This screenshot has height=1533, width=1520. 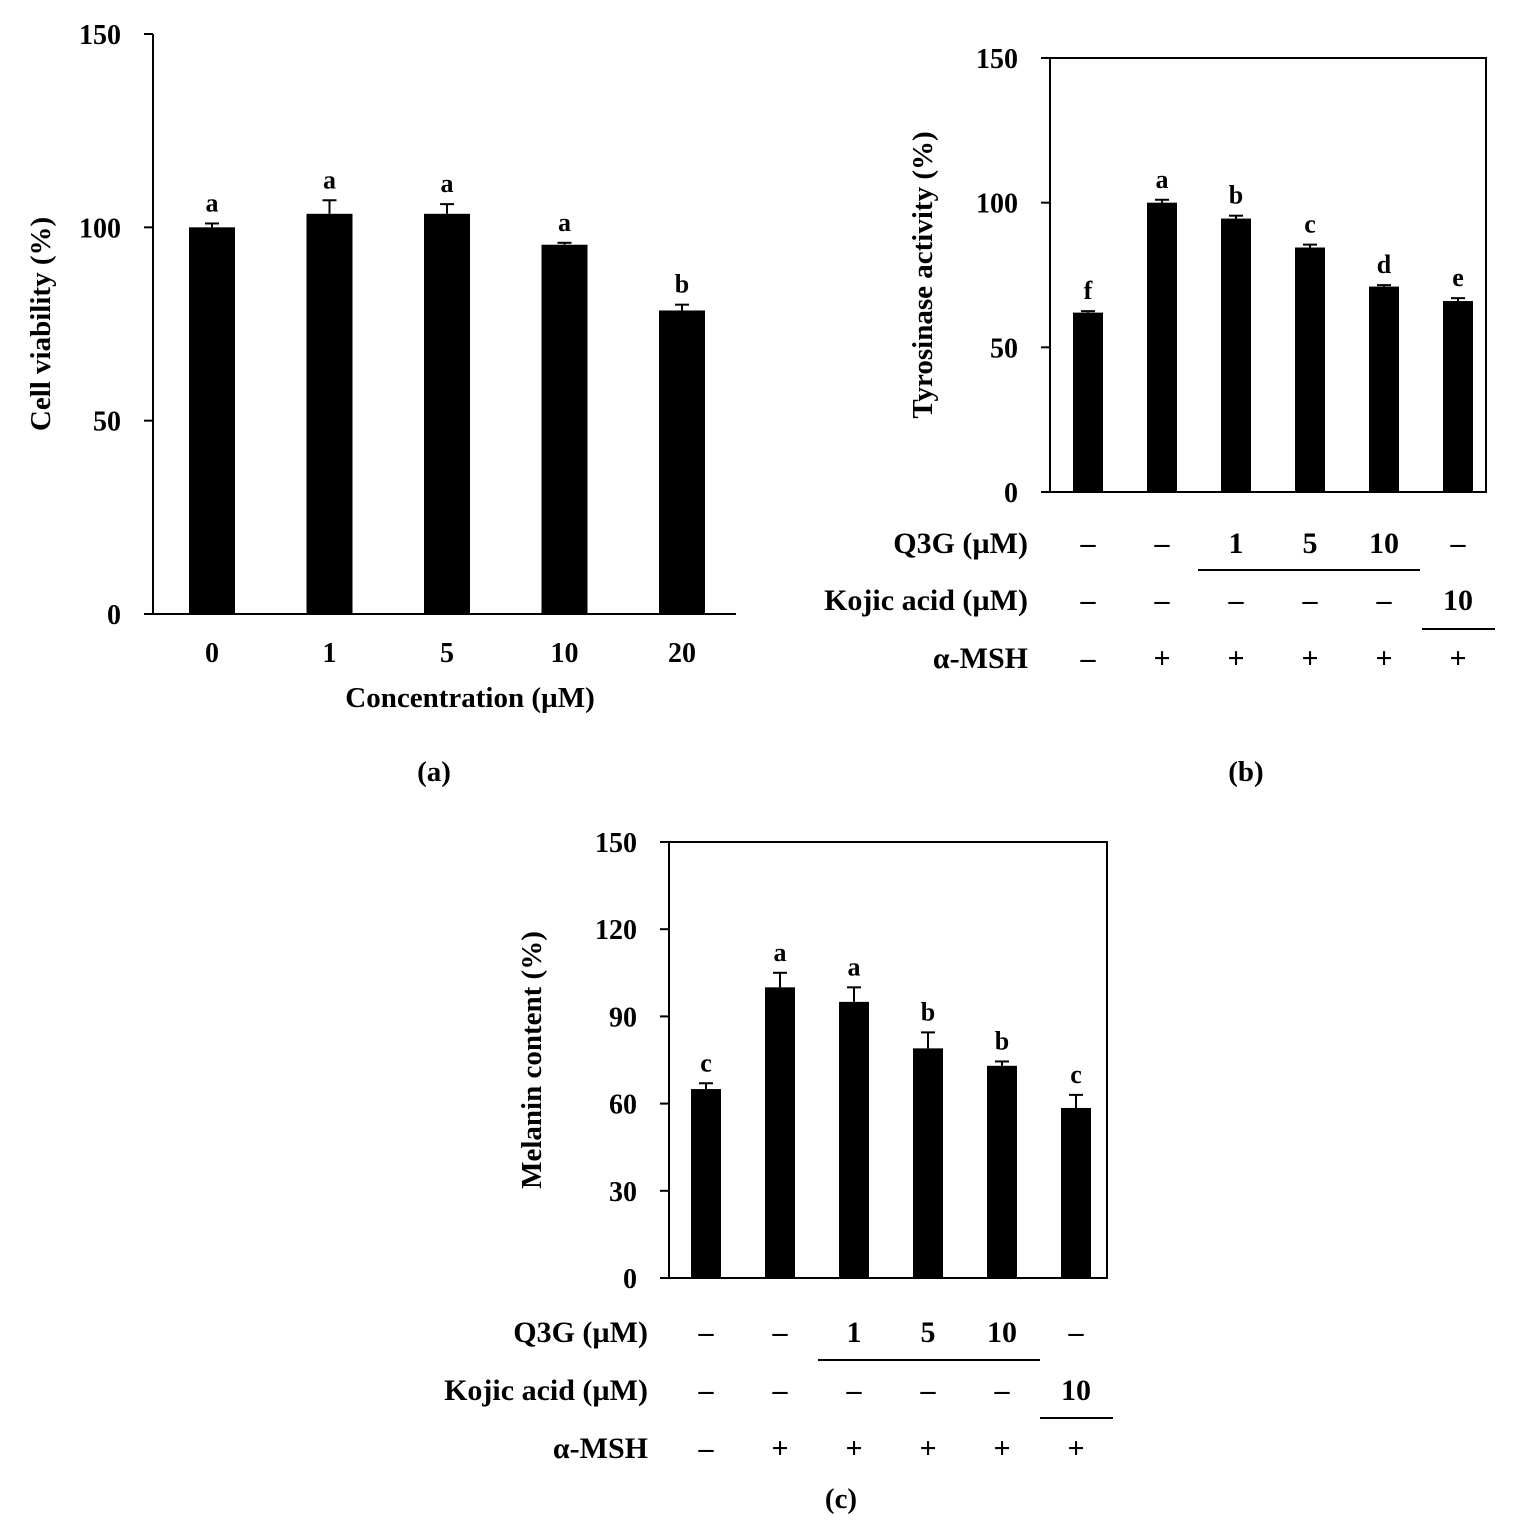 I want to click on x-tick-label: 5, so click(x=447, y=653).